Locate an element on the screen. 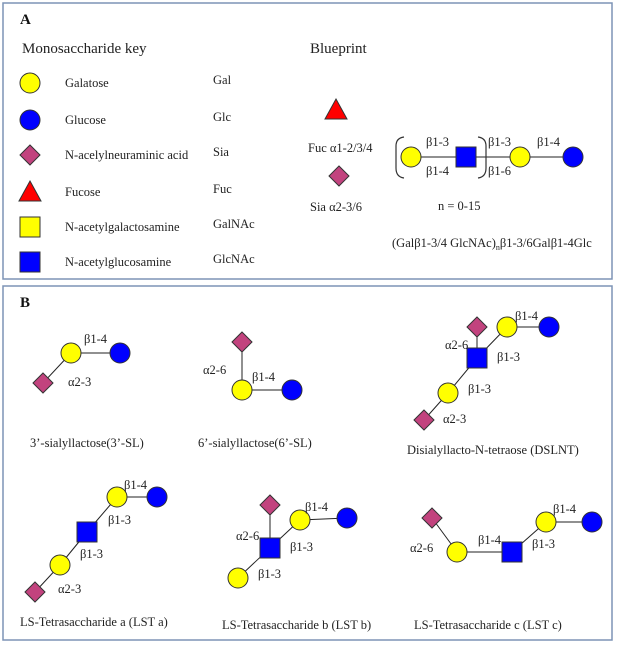 The height and width of the screenshot is (645, 618). key-glc-circle-icon is located at coordinates (30, 120).